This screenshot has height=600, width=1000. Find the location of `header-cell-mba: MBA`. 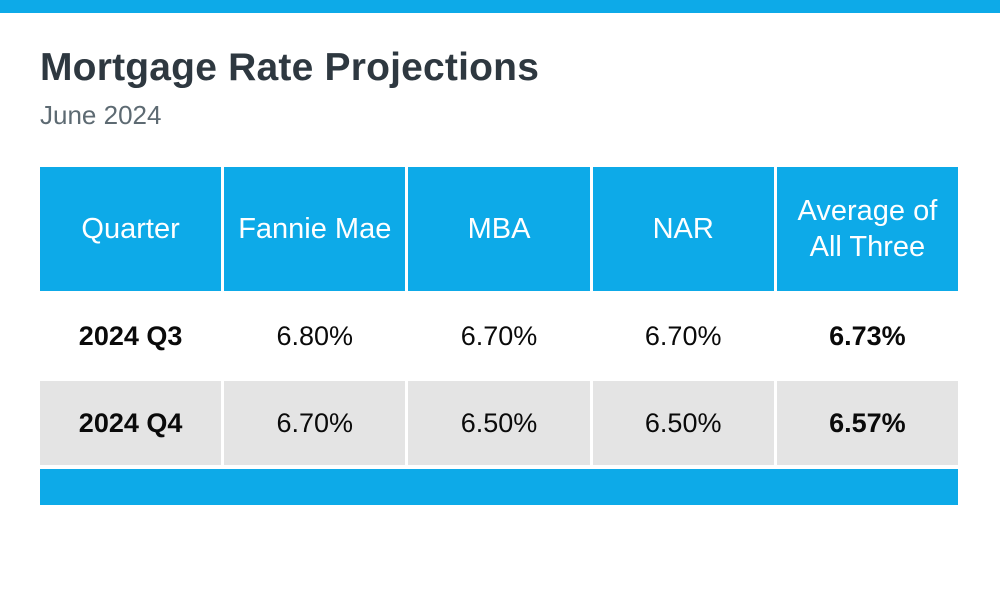

header-cell-mba: MBA is located at coordinates (499, 229).